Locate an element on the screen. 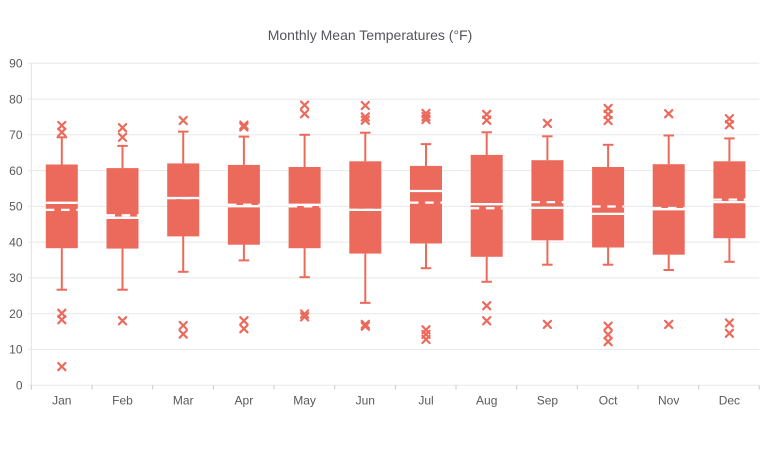 This screenshot has height=472, width=770. svg-text: 10 is located at coordinates (16, 350).